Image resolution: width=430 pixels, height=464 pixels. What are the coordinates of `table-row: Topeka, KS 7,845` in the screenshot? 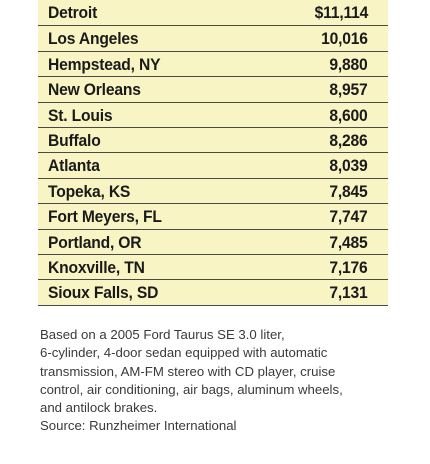 It's located at (213, 190).